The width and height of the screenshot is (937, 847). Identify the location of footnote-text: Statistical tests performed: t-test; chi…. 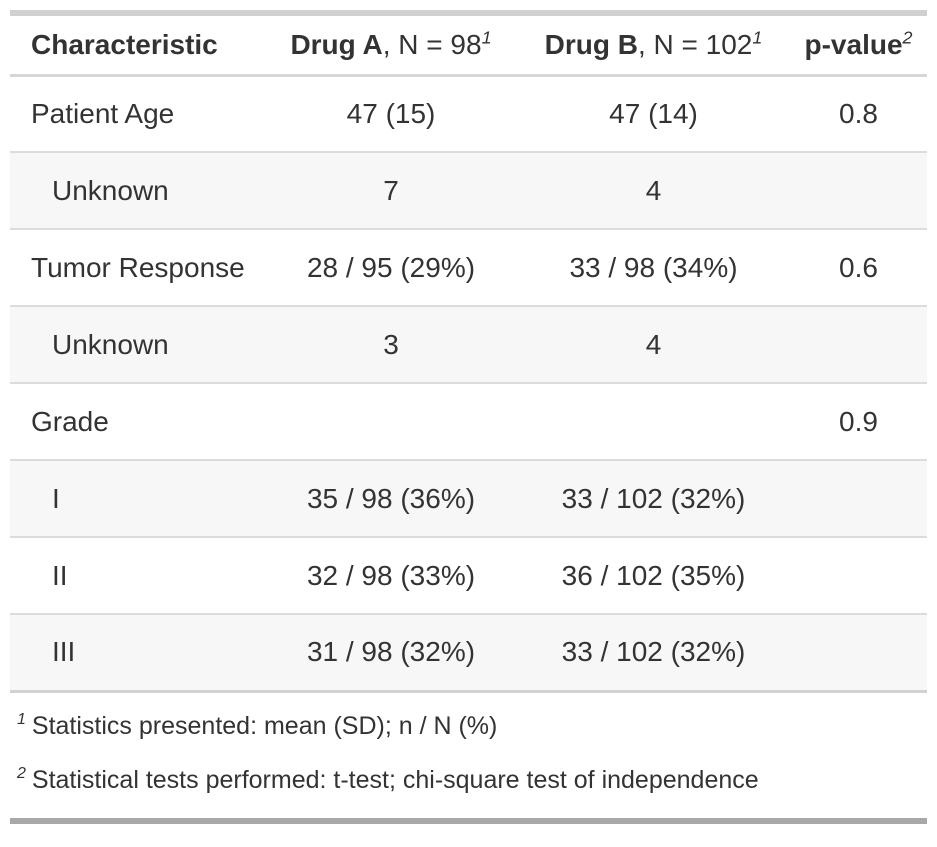
(395, 779).